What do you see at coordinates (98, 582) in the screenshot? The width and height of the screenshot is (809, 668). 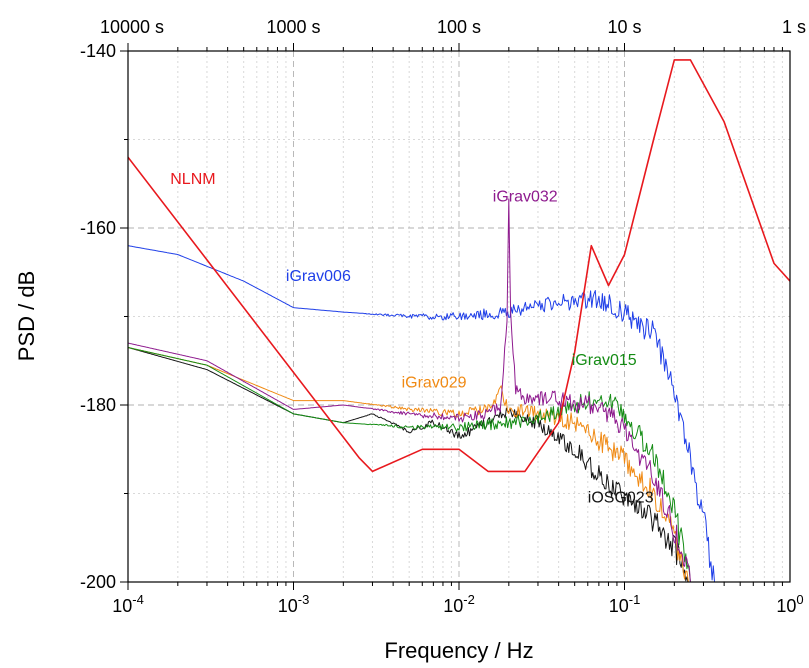 I see `y-tick-label: -200` at bounding box center [98, 582].